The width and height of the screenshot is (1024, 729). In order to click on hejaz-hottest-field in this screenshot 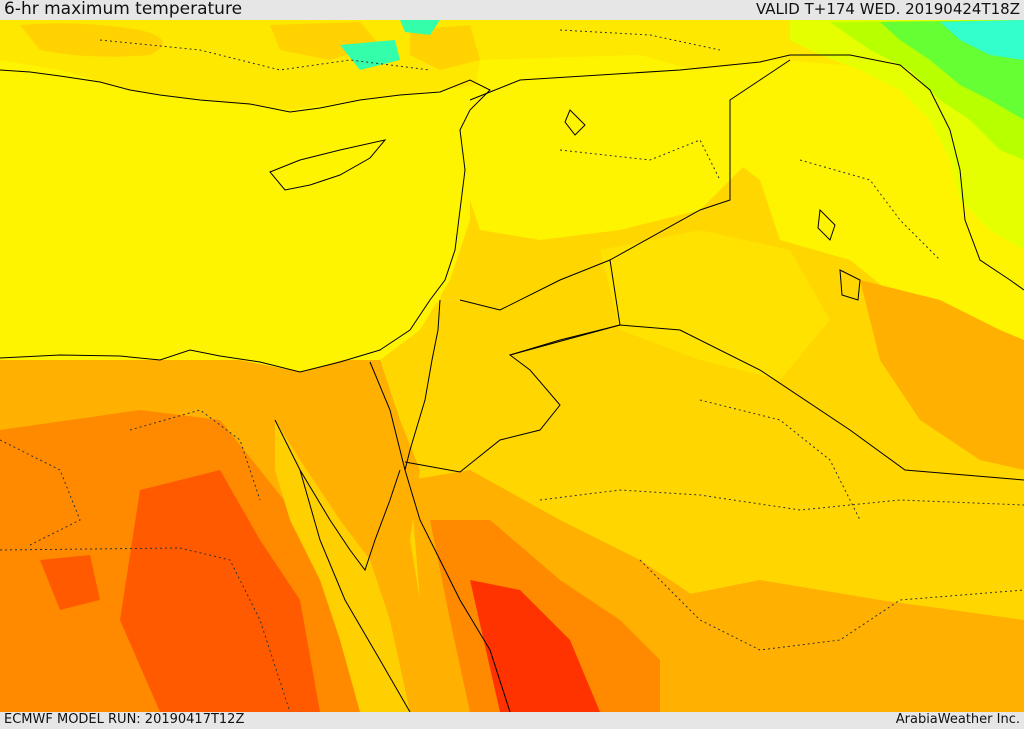, I will do `click(535, 646)`.